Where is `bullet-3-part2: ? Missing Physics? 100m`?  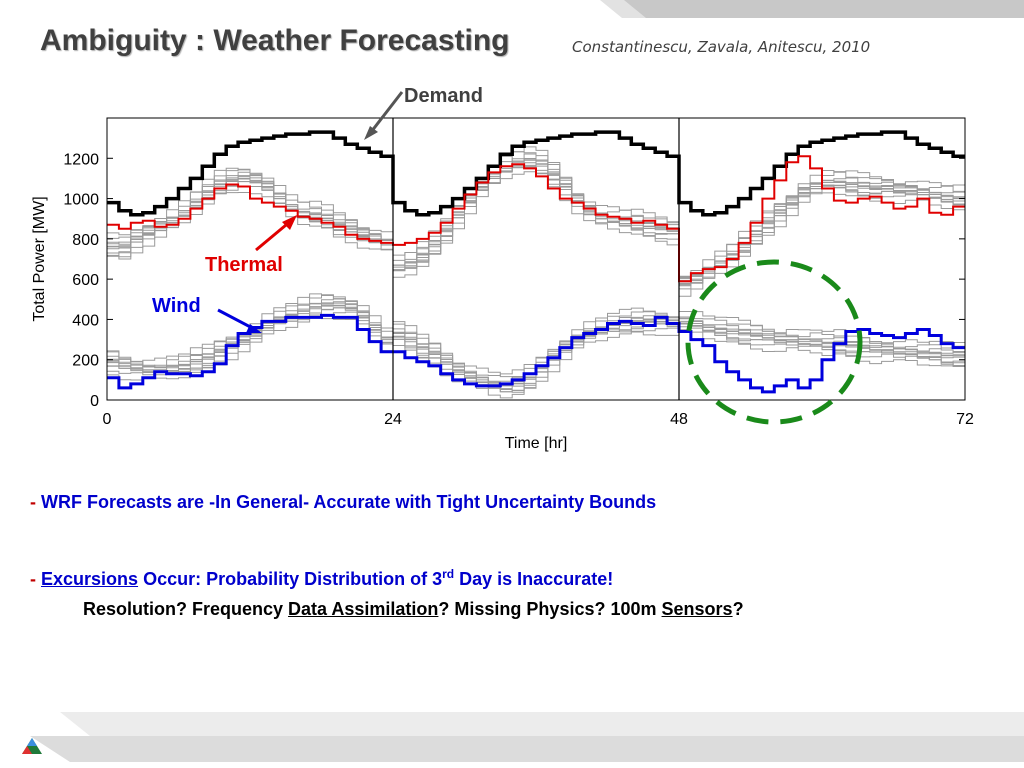
bullet-3-part2: ? Missing Physics? 100m is located at coordinates (547, 609).